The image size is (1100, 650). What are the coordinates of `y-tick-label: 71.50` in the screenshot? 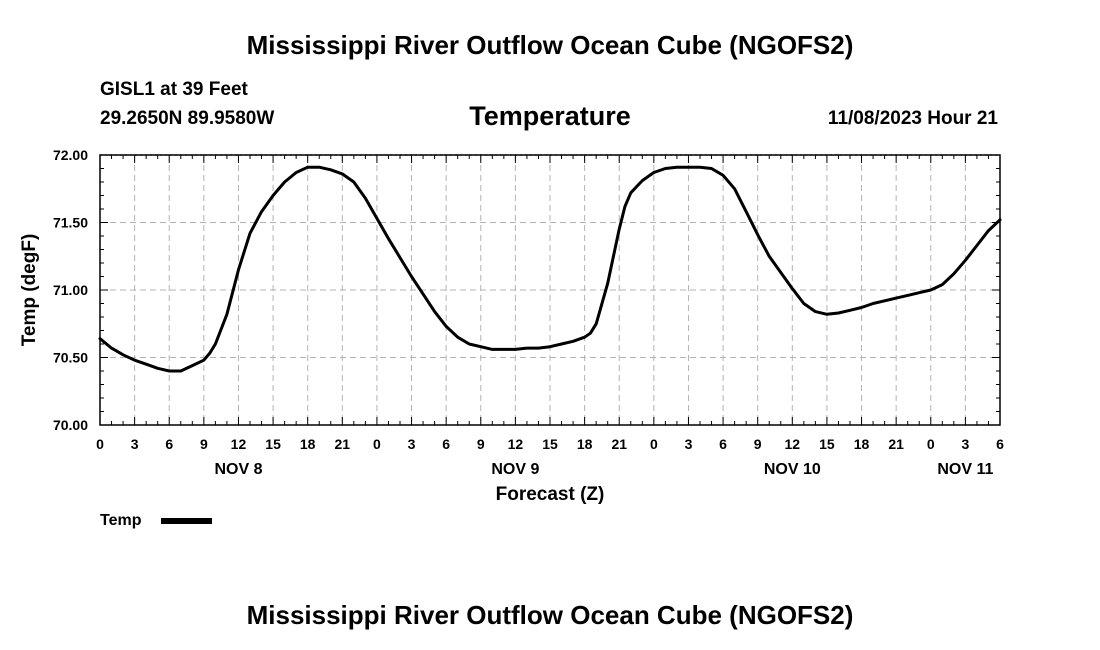 It's located at (70, 223).